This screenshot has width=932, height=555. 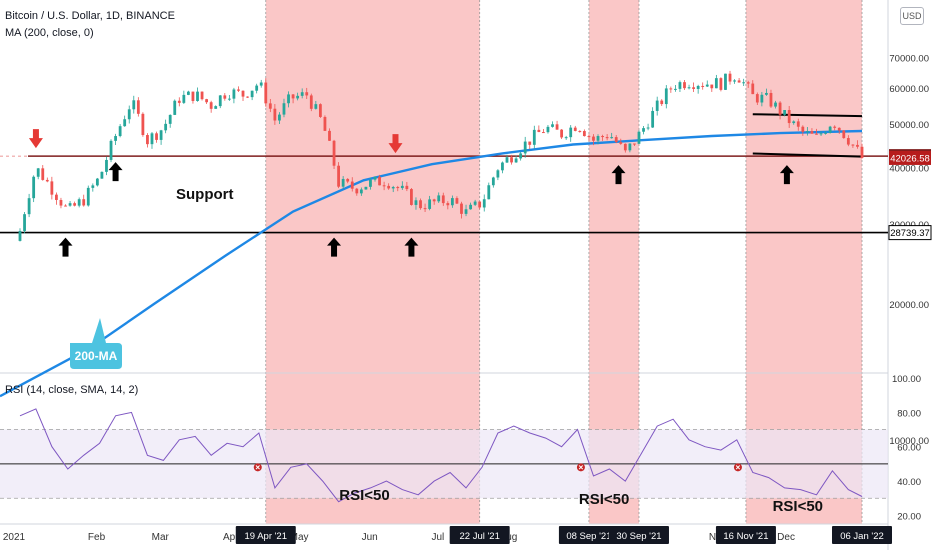 I want to click on rsi-indicator-label: RSI (14, close, SMA, 14, 2), so click(x=72, y=390).